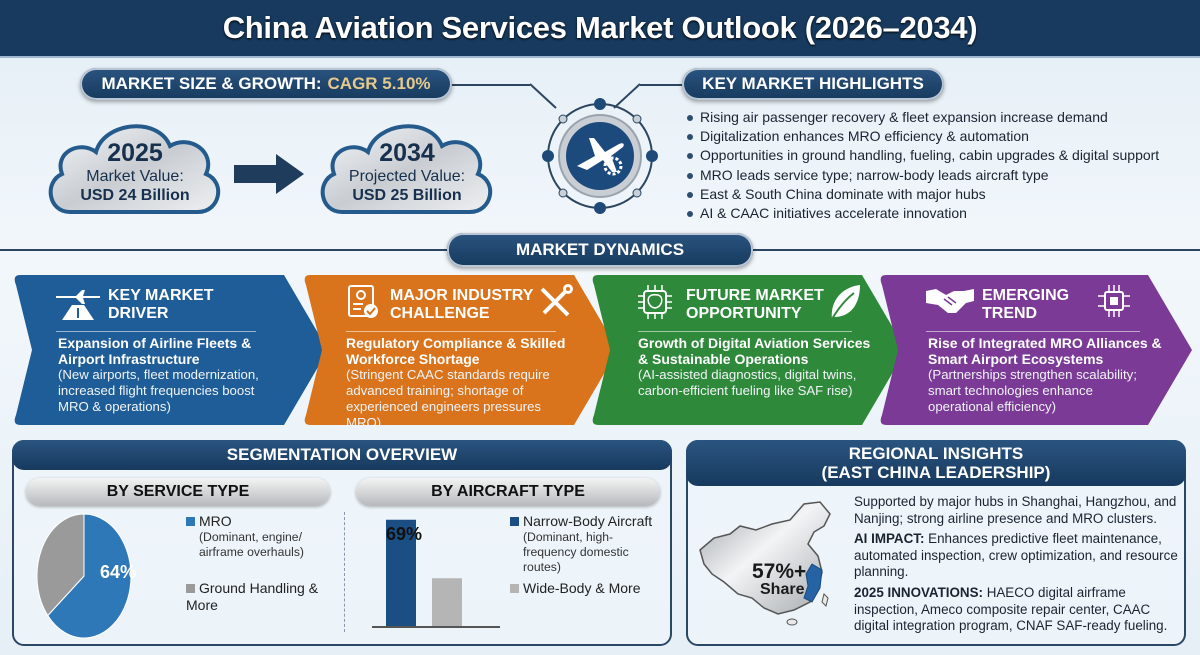 The image size is (1200, 655). I want to click on by-aircraft-type-title: BY AIRCRAFT TYPE, so click(508, 491).